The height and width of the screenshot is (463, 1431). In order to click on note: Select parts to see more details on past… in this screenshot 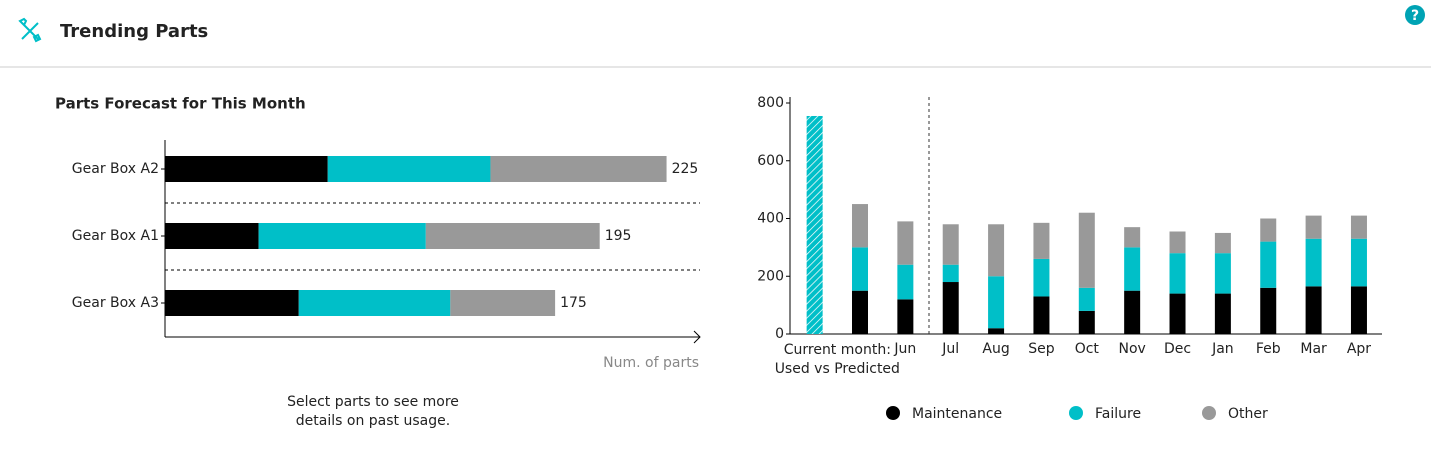, I will do `click(373, 411)`.